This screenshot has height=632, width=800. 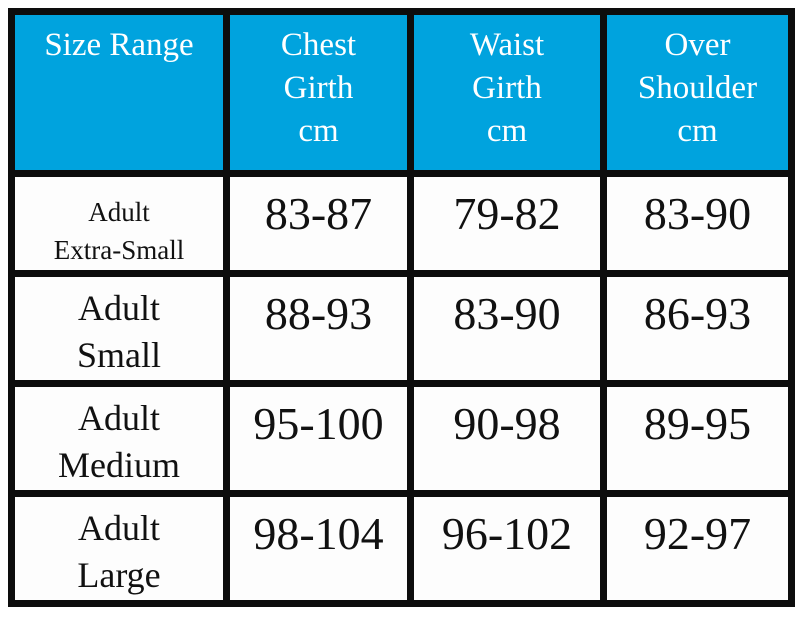 What do you see at coordinates (697, 438) in the screenshot?
I see `over-shoulder-value: 89-95` at bounding box center [697, 438].